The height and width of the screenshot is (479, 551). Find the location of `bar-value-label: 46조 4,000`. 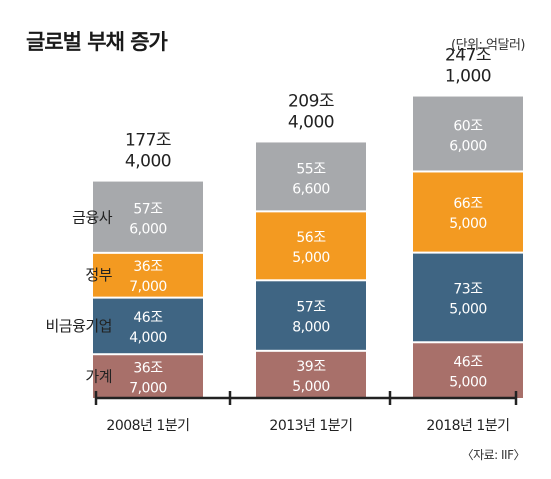

bar-value-label: 46조 4,000 is located at coordinates (148, 328).